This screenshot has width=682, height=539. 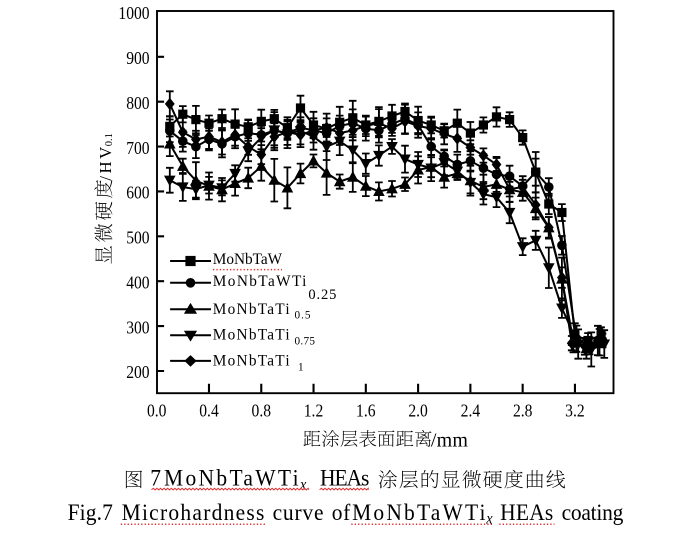 What do you see at coordinates (593, 512) in the screenshot?
I see `svg-text: coating` at bounding box center [593, 512].